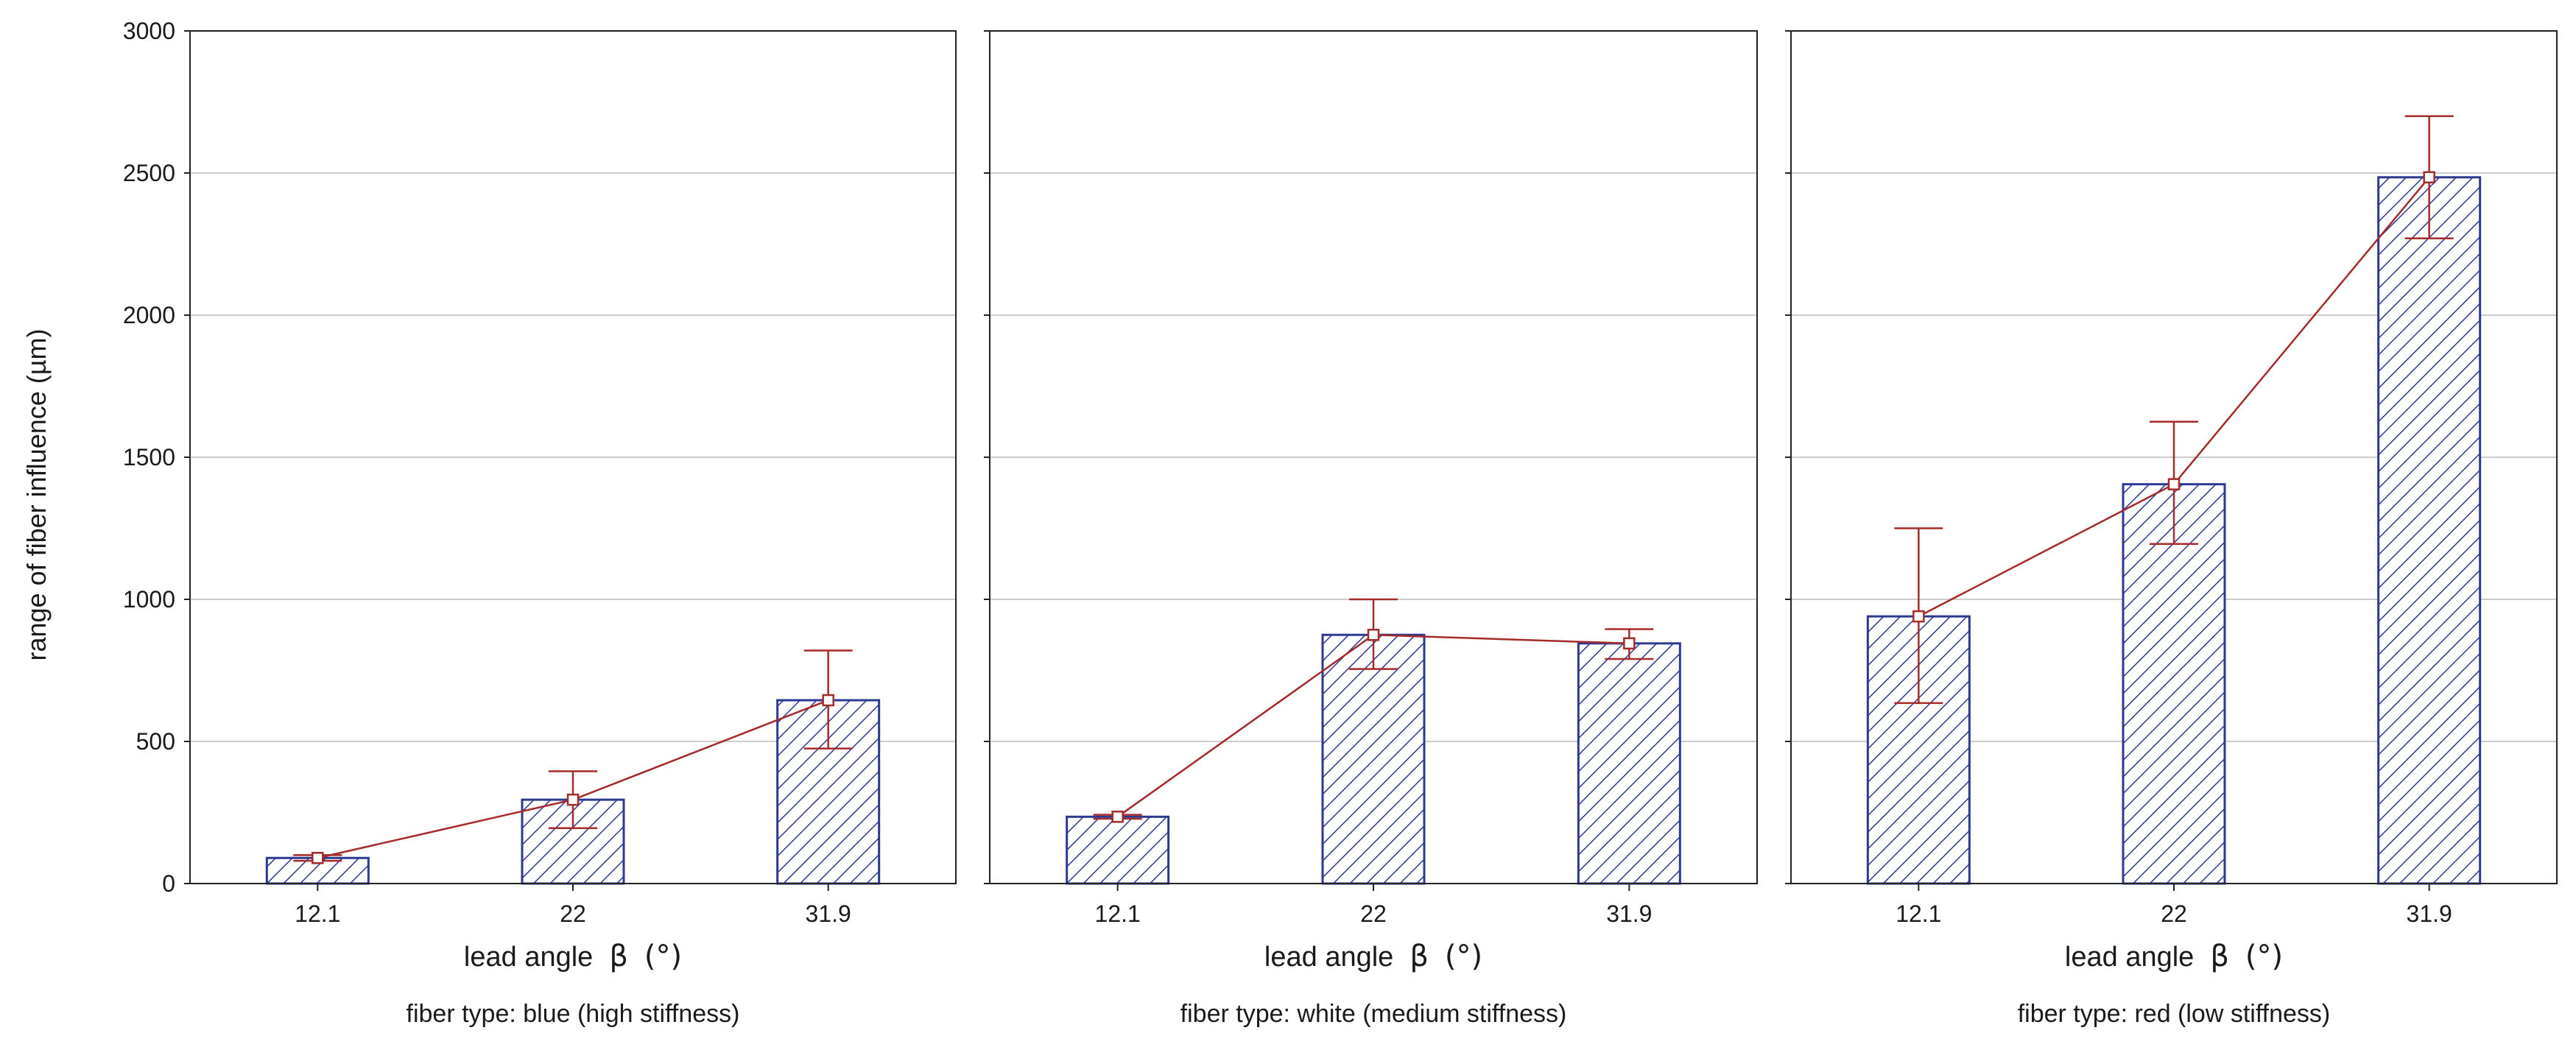 Image resolution: width=2576 pixels, height=1047 pixels. What do you see at coordinates (1373, 1014) in the screenshot?
I see `panel-caption: fiber type: white (medium stiffness)` at bounding box center [1373, 1014].